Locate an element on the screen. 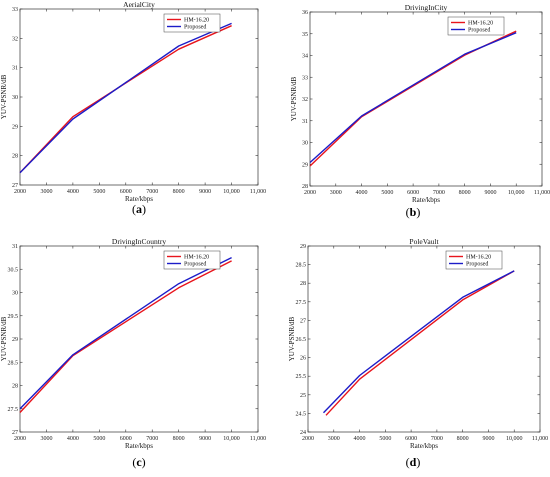 This screenshot has width=550, height=477. y-tick-label: 24.5 is located at coordinates (301, 414).